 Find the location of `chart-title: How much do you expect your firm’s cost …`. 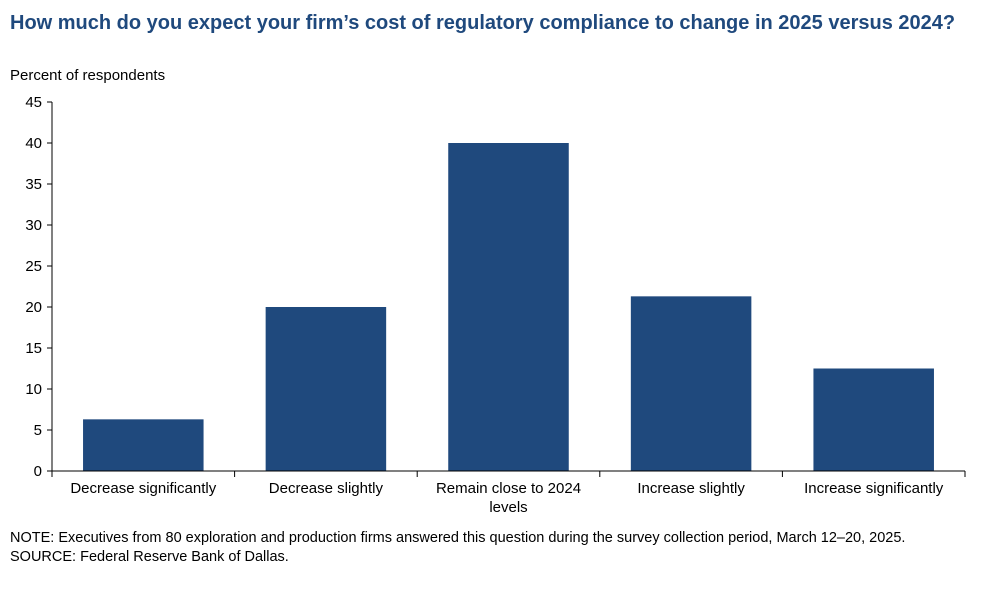

chart-title: How much do you expect your firm’s cost … is located at coordinates (483, 23).